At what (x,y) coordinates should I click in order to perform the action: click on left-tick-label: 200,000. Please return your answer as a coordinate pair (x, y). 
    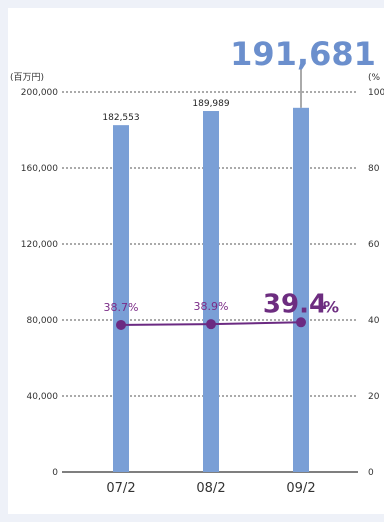
    Looking at the image, I should click on (39, 93).